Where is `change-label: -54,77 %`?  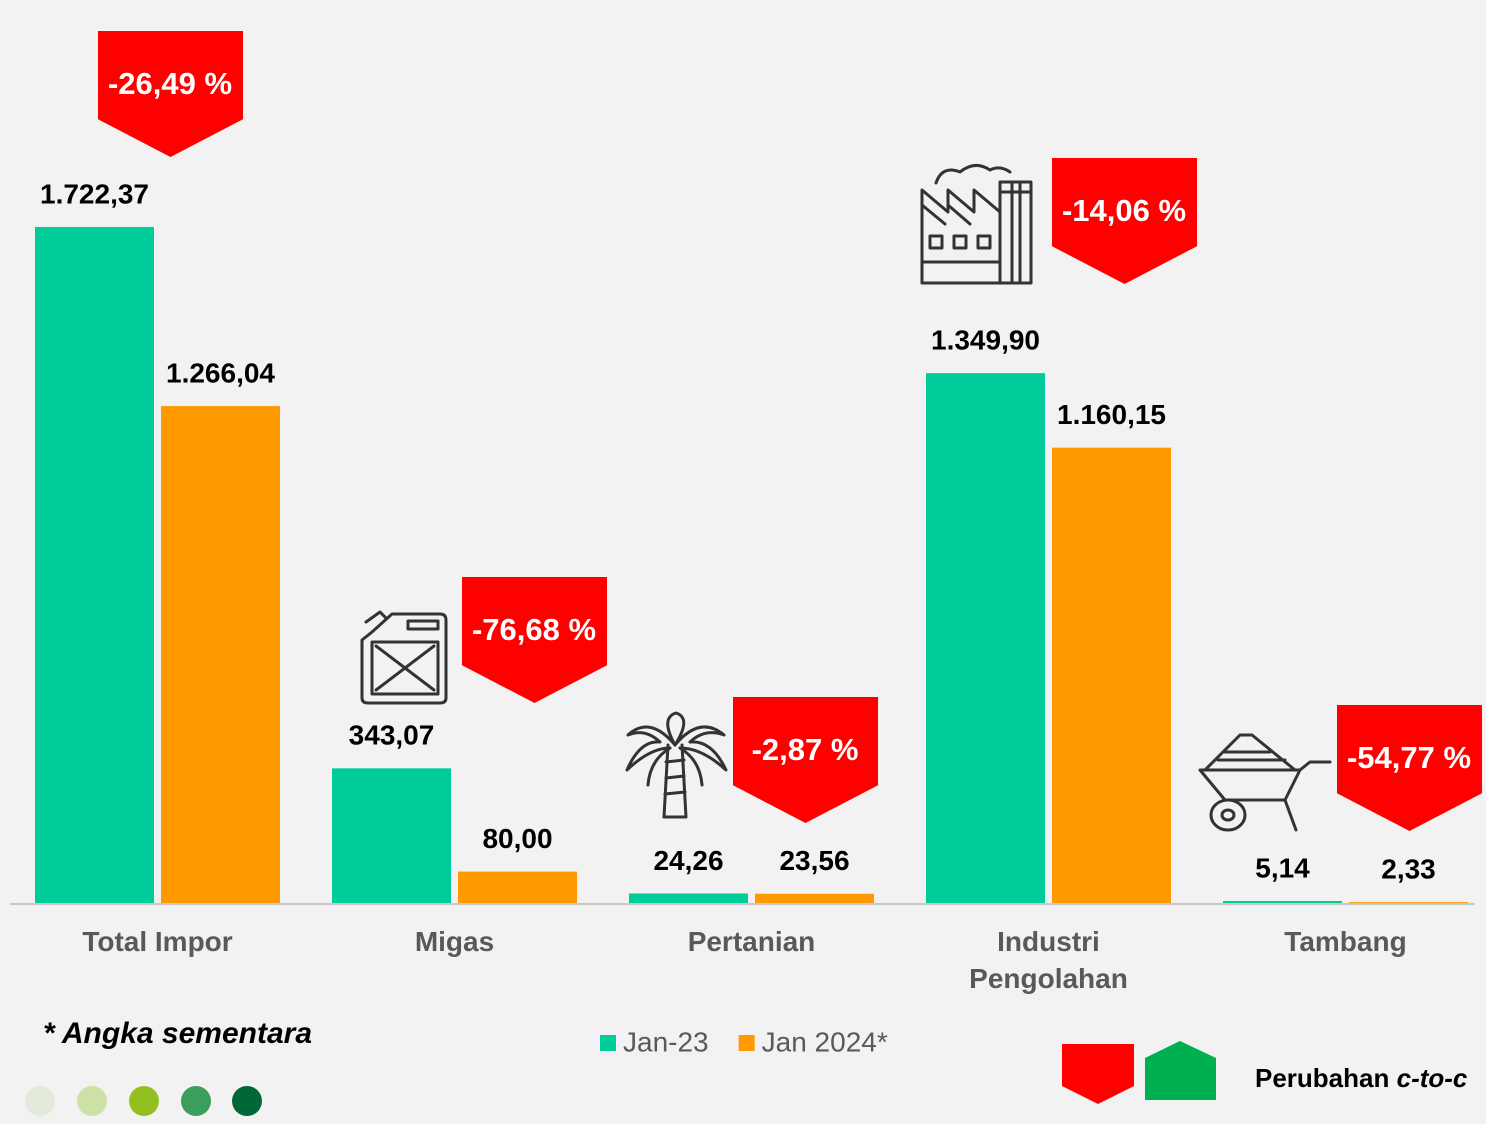 change-label: -54,77 % is located at coordinates (1409, 757).